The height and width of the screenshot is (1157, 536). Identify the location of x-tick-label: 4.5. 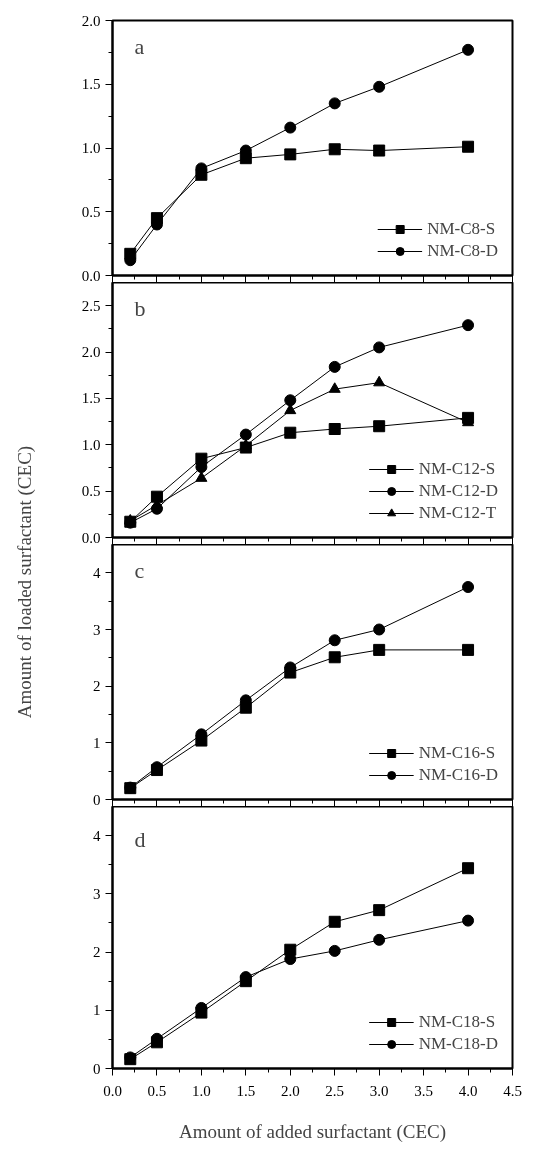
(512, 1090).